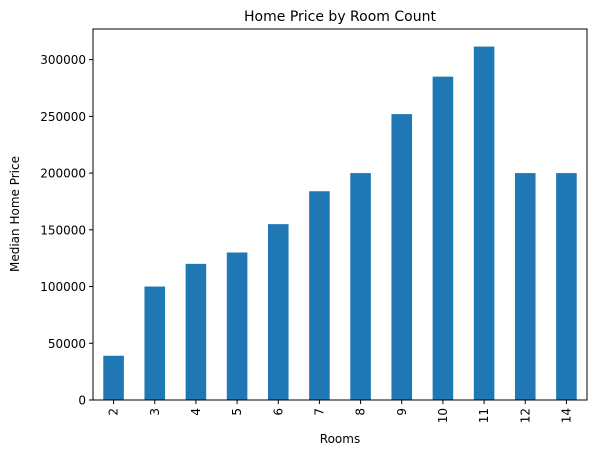  I want to click on y-tick-label: 200000, so click(63, 174).